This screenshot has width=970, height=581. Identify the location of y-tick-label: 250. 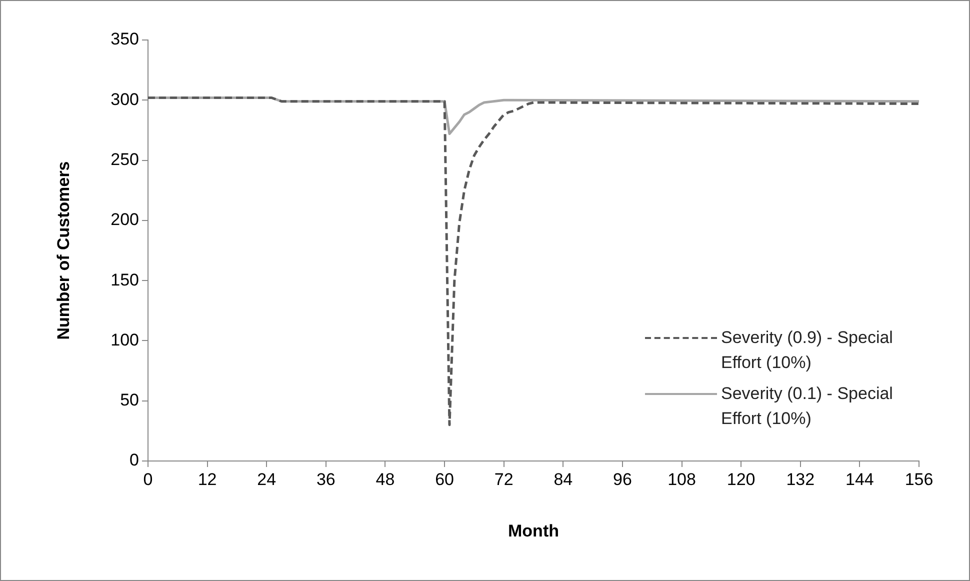
(124, 159).